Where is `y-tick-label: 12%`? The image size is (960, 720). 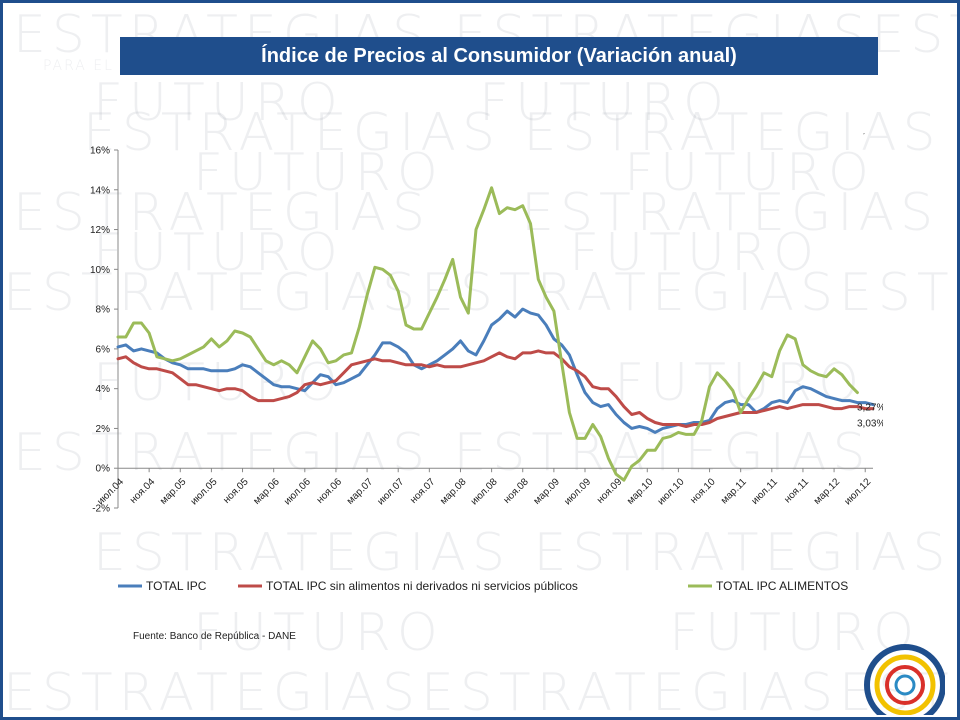
y-tick-label: 12% is located at coordinates (100, 230).